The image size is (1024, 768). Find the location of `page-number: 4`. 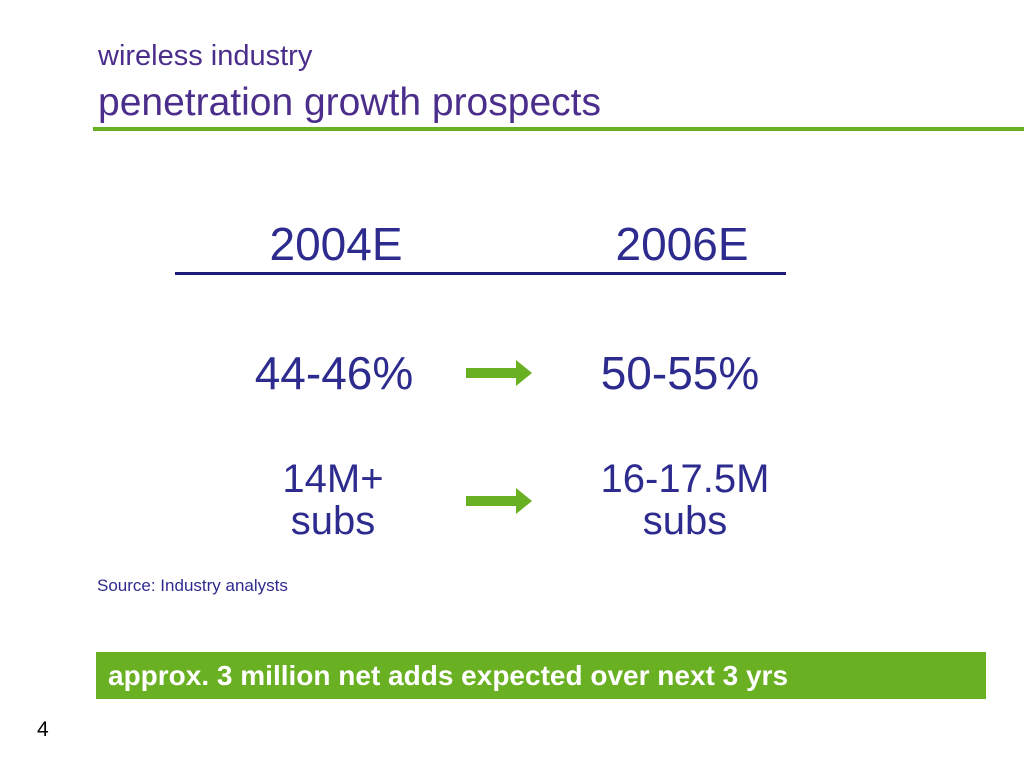

page-number: 4 is located at coordinates (43, 729).